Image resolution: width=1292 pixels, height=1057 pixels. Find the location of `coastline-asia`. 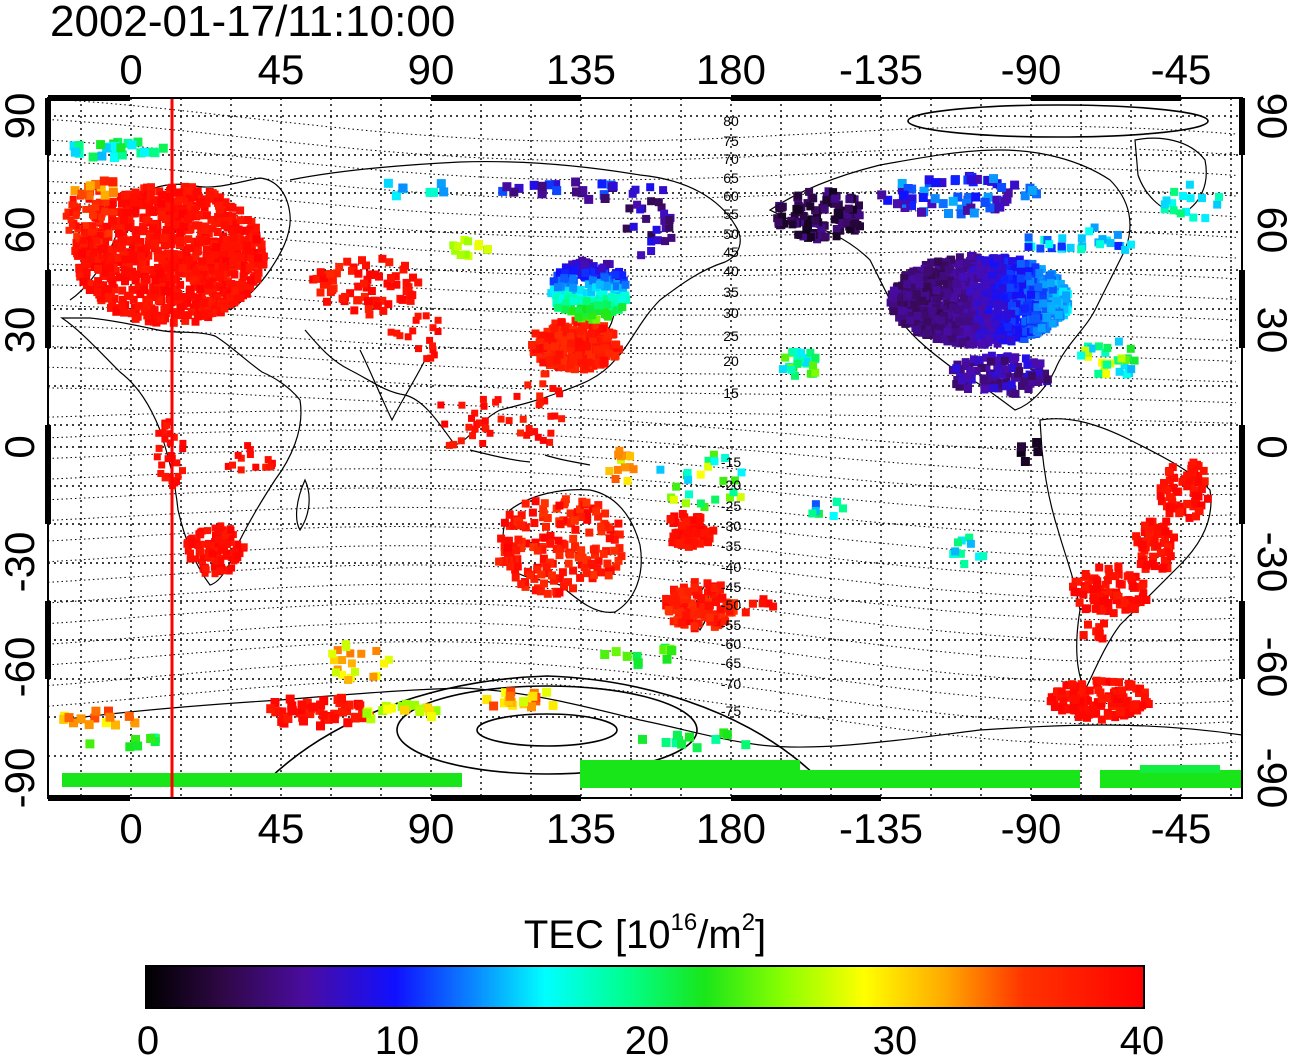

coastline-asia is located at coordinates (515, 303).